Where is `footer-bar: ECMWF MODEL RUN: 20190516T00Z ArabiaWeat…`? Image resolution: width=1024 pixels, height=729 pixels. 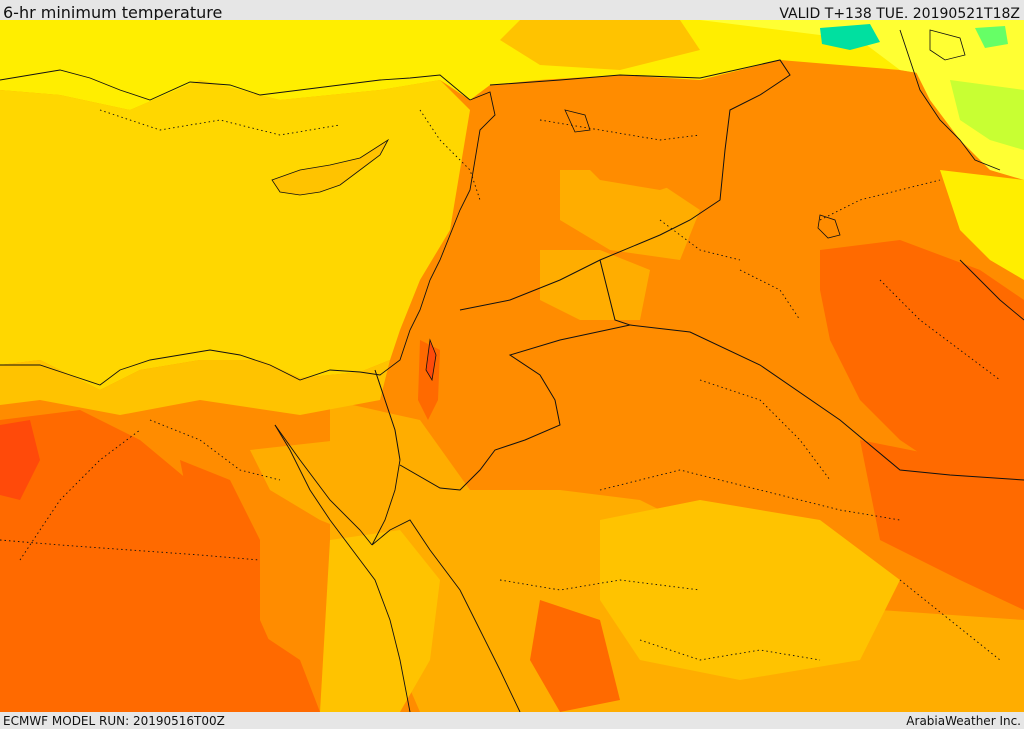 footer-bar: ECMWF MODEL RUN: 20190516T00Z ArabiaWeat… is located at coordinates (512, 720).